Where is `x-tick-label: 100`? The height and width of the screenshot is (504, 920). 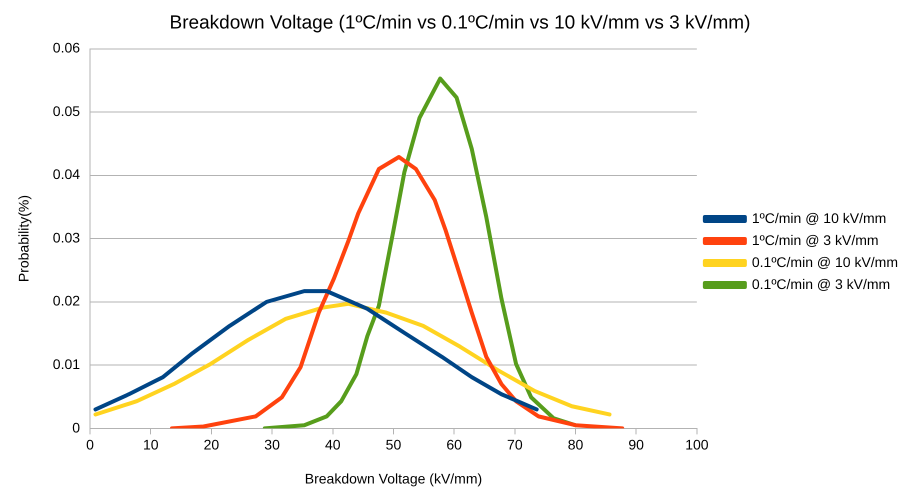
x-tick-label: 100 is located at coordinates (697, 444).